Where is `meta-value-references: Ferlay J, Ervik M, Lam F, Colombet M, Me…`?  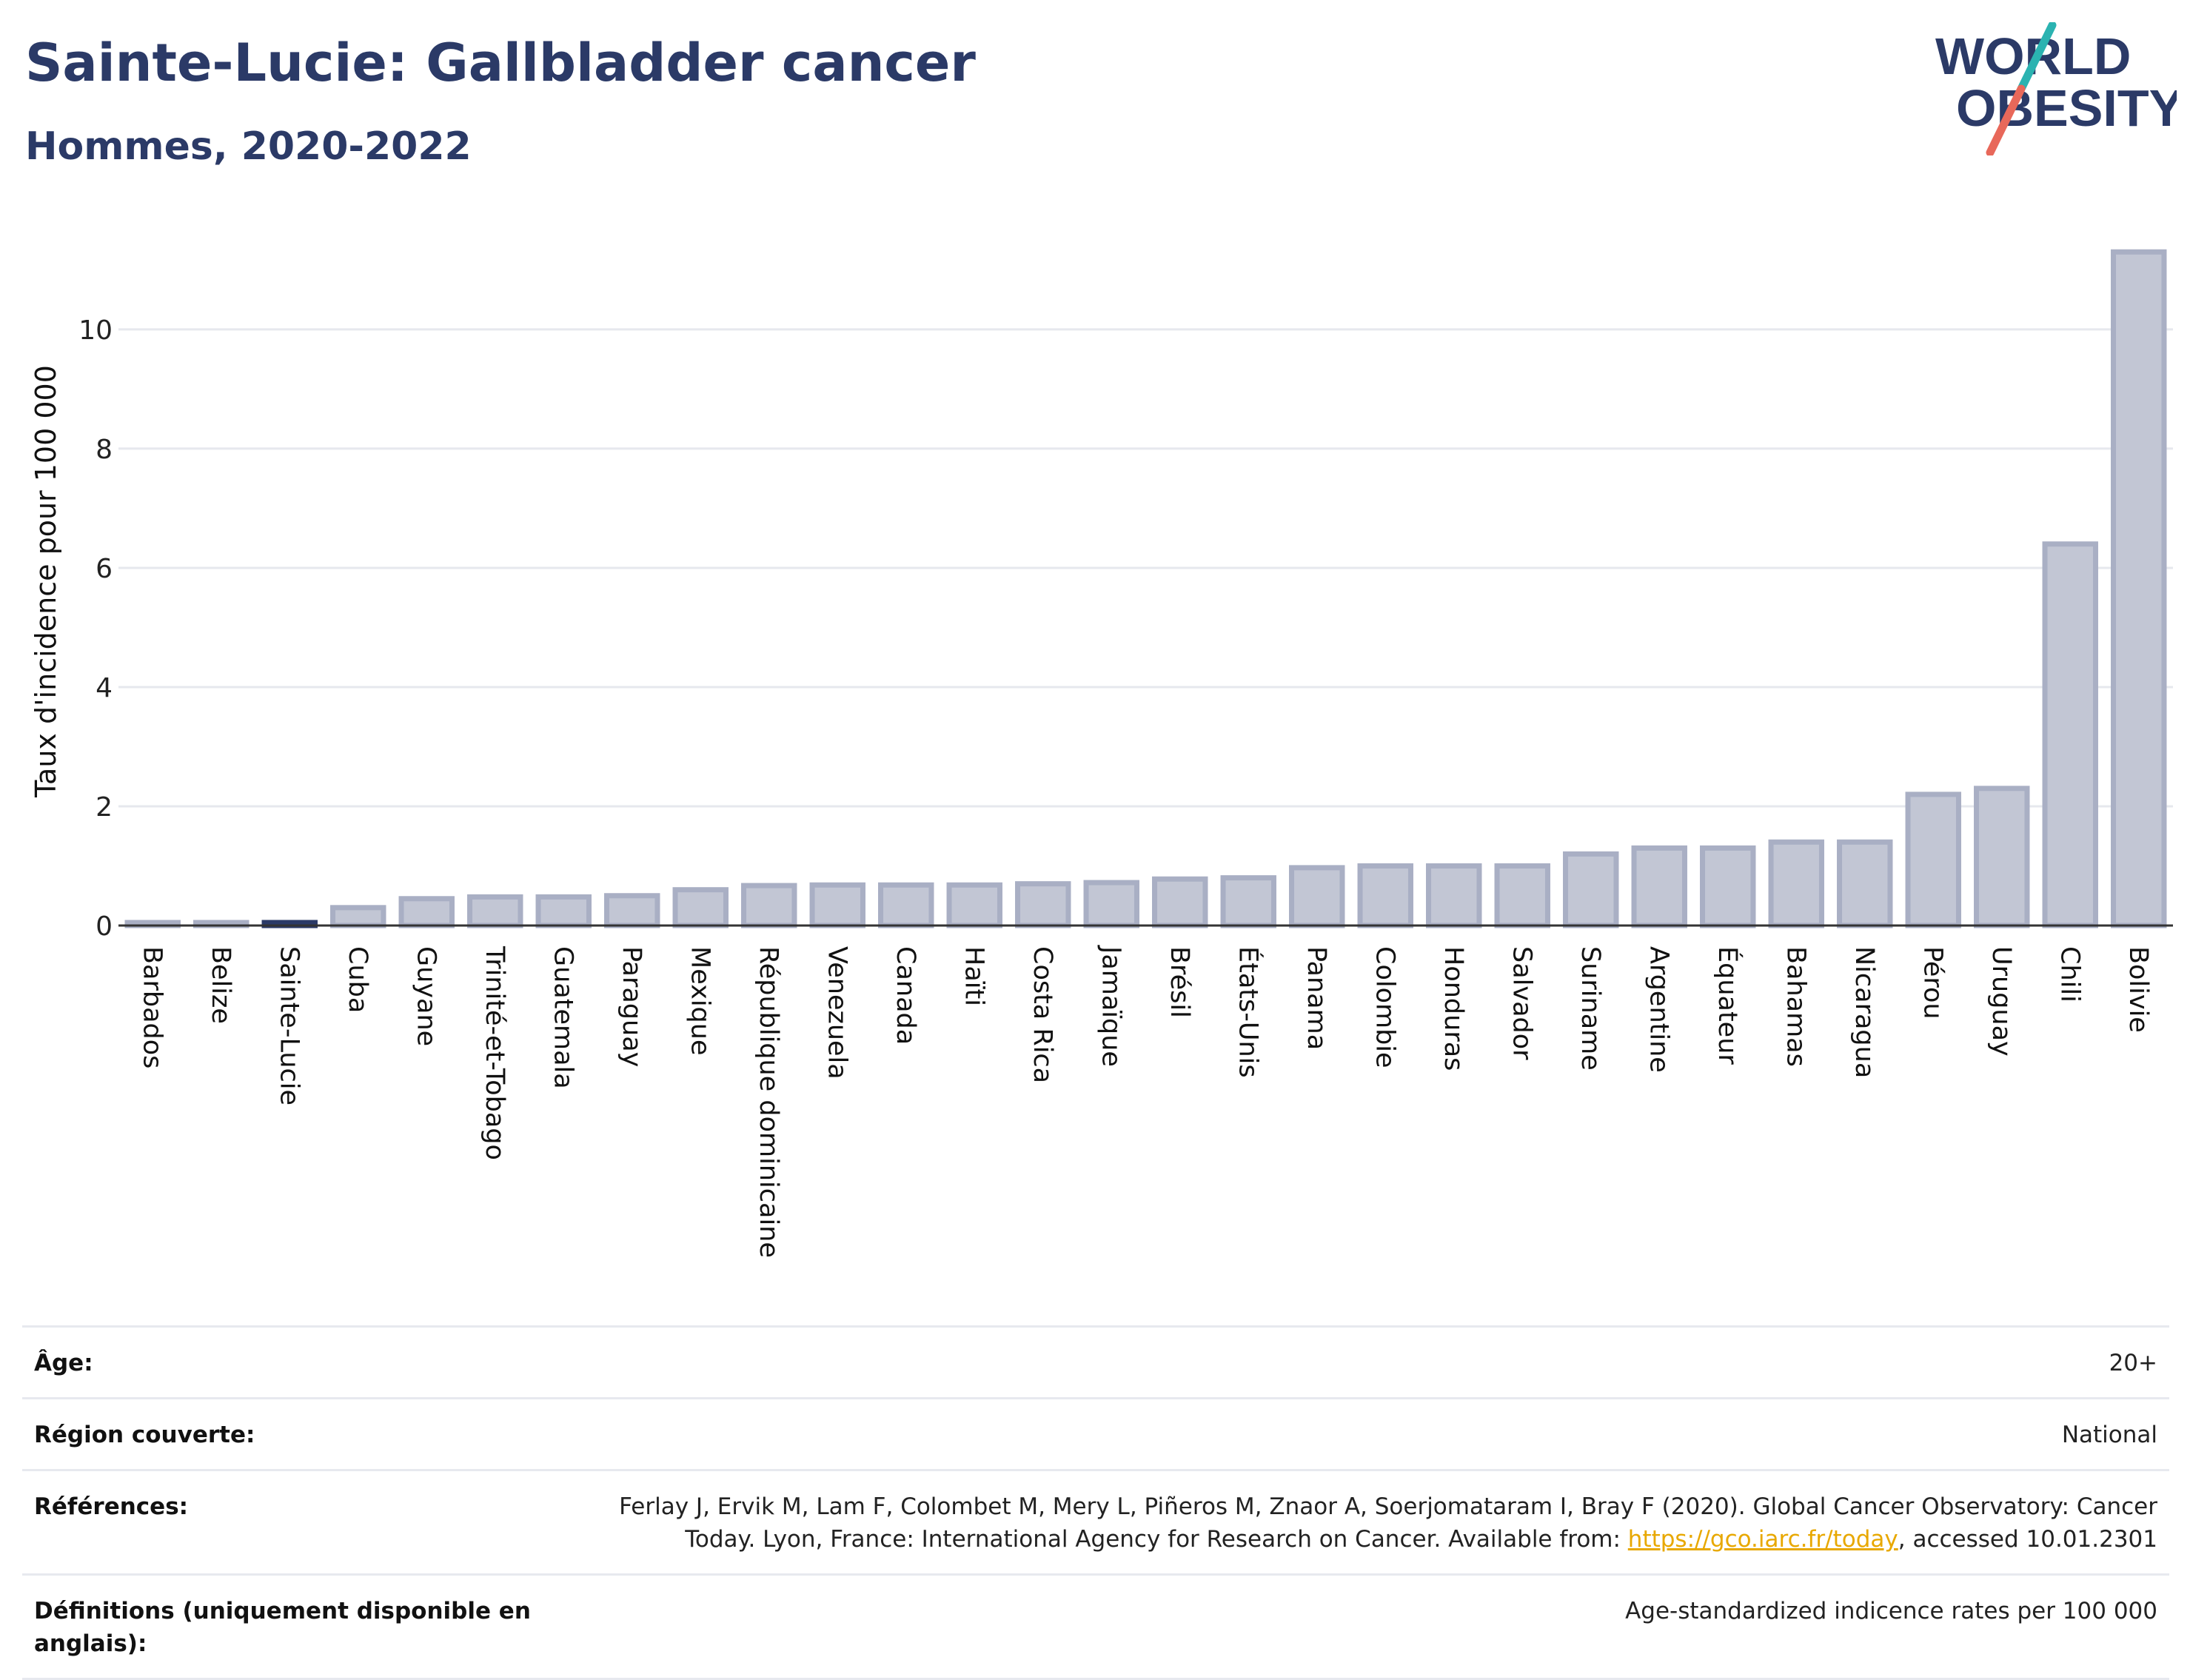 meta-value-references: Ferlay J, Ervik M, Lam F, Colombet M, Me… is located at coordinates (1388, 1523).